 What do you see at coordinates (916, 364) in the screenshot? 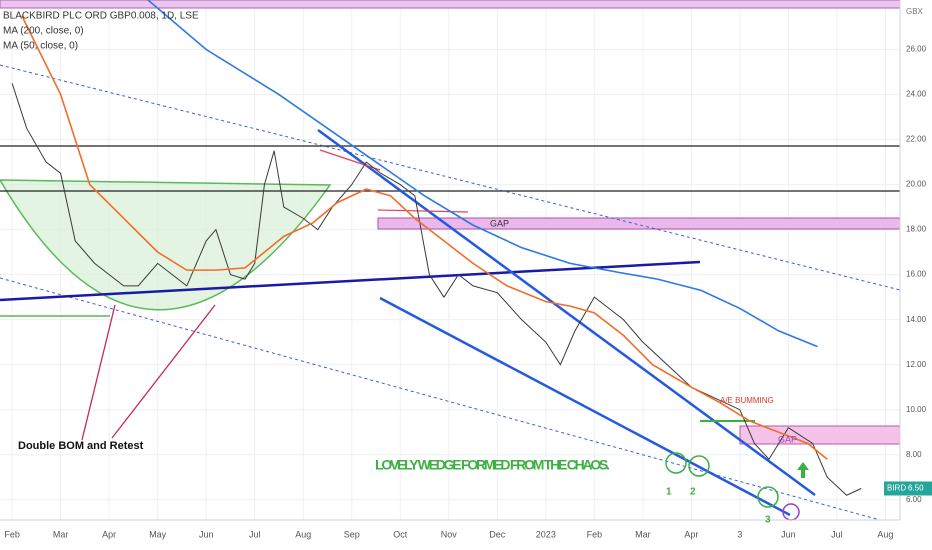
I see `y-tick-label: 12.00` at bounding box center [916, 364].